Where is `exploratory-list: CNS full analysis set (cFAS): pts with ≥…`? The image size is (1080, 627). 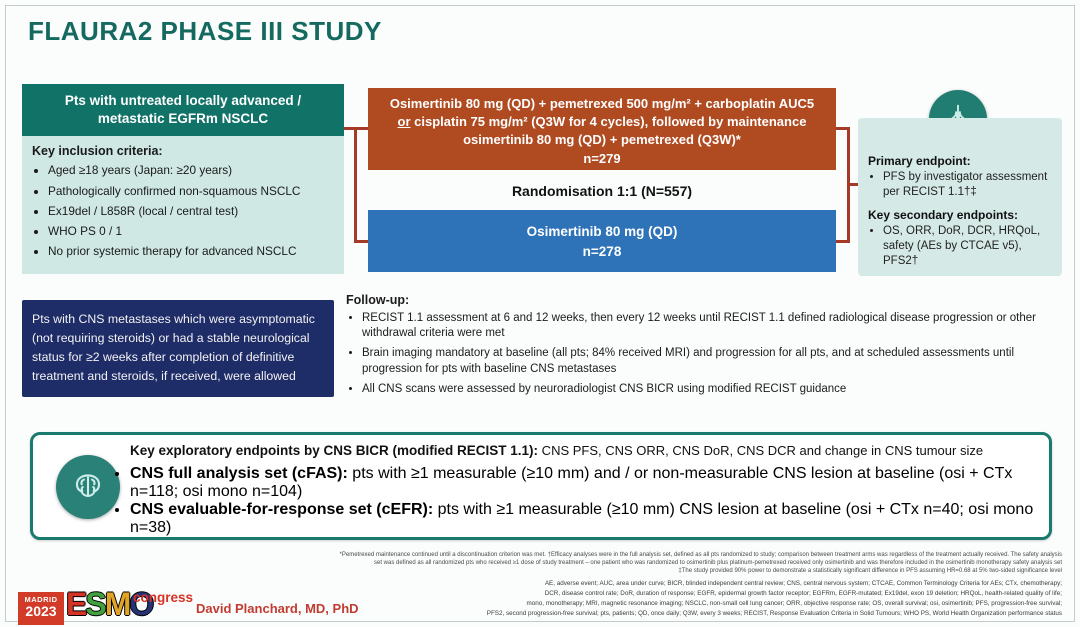 exploratory-list: CNS full analysis set (cFAS): pts with ≥… is located at coordinates (582, 501).